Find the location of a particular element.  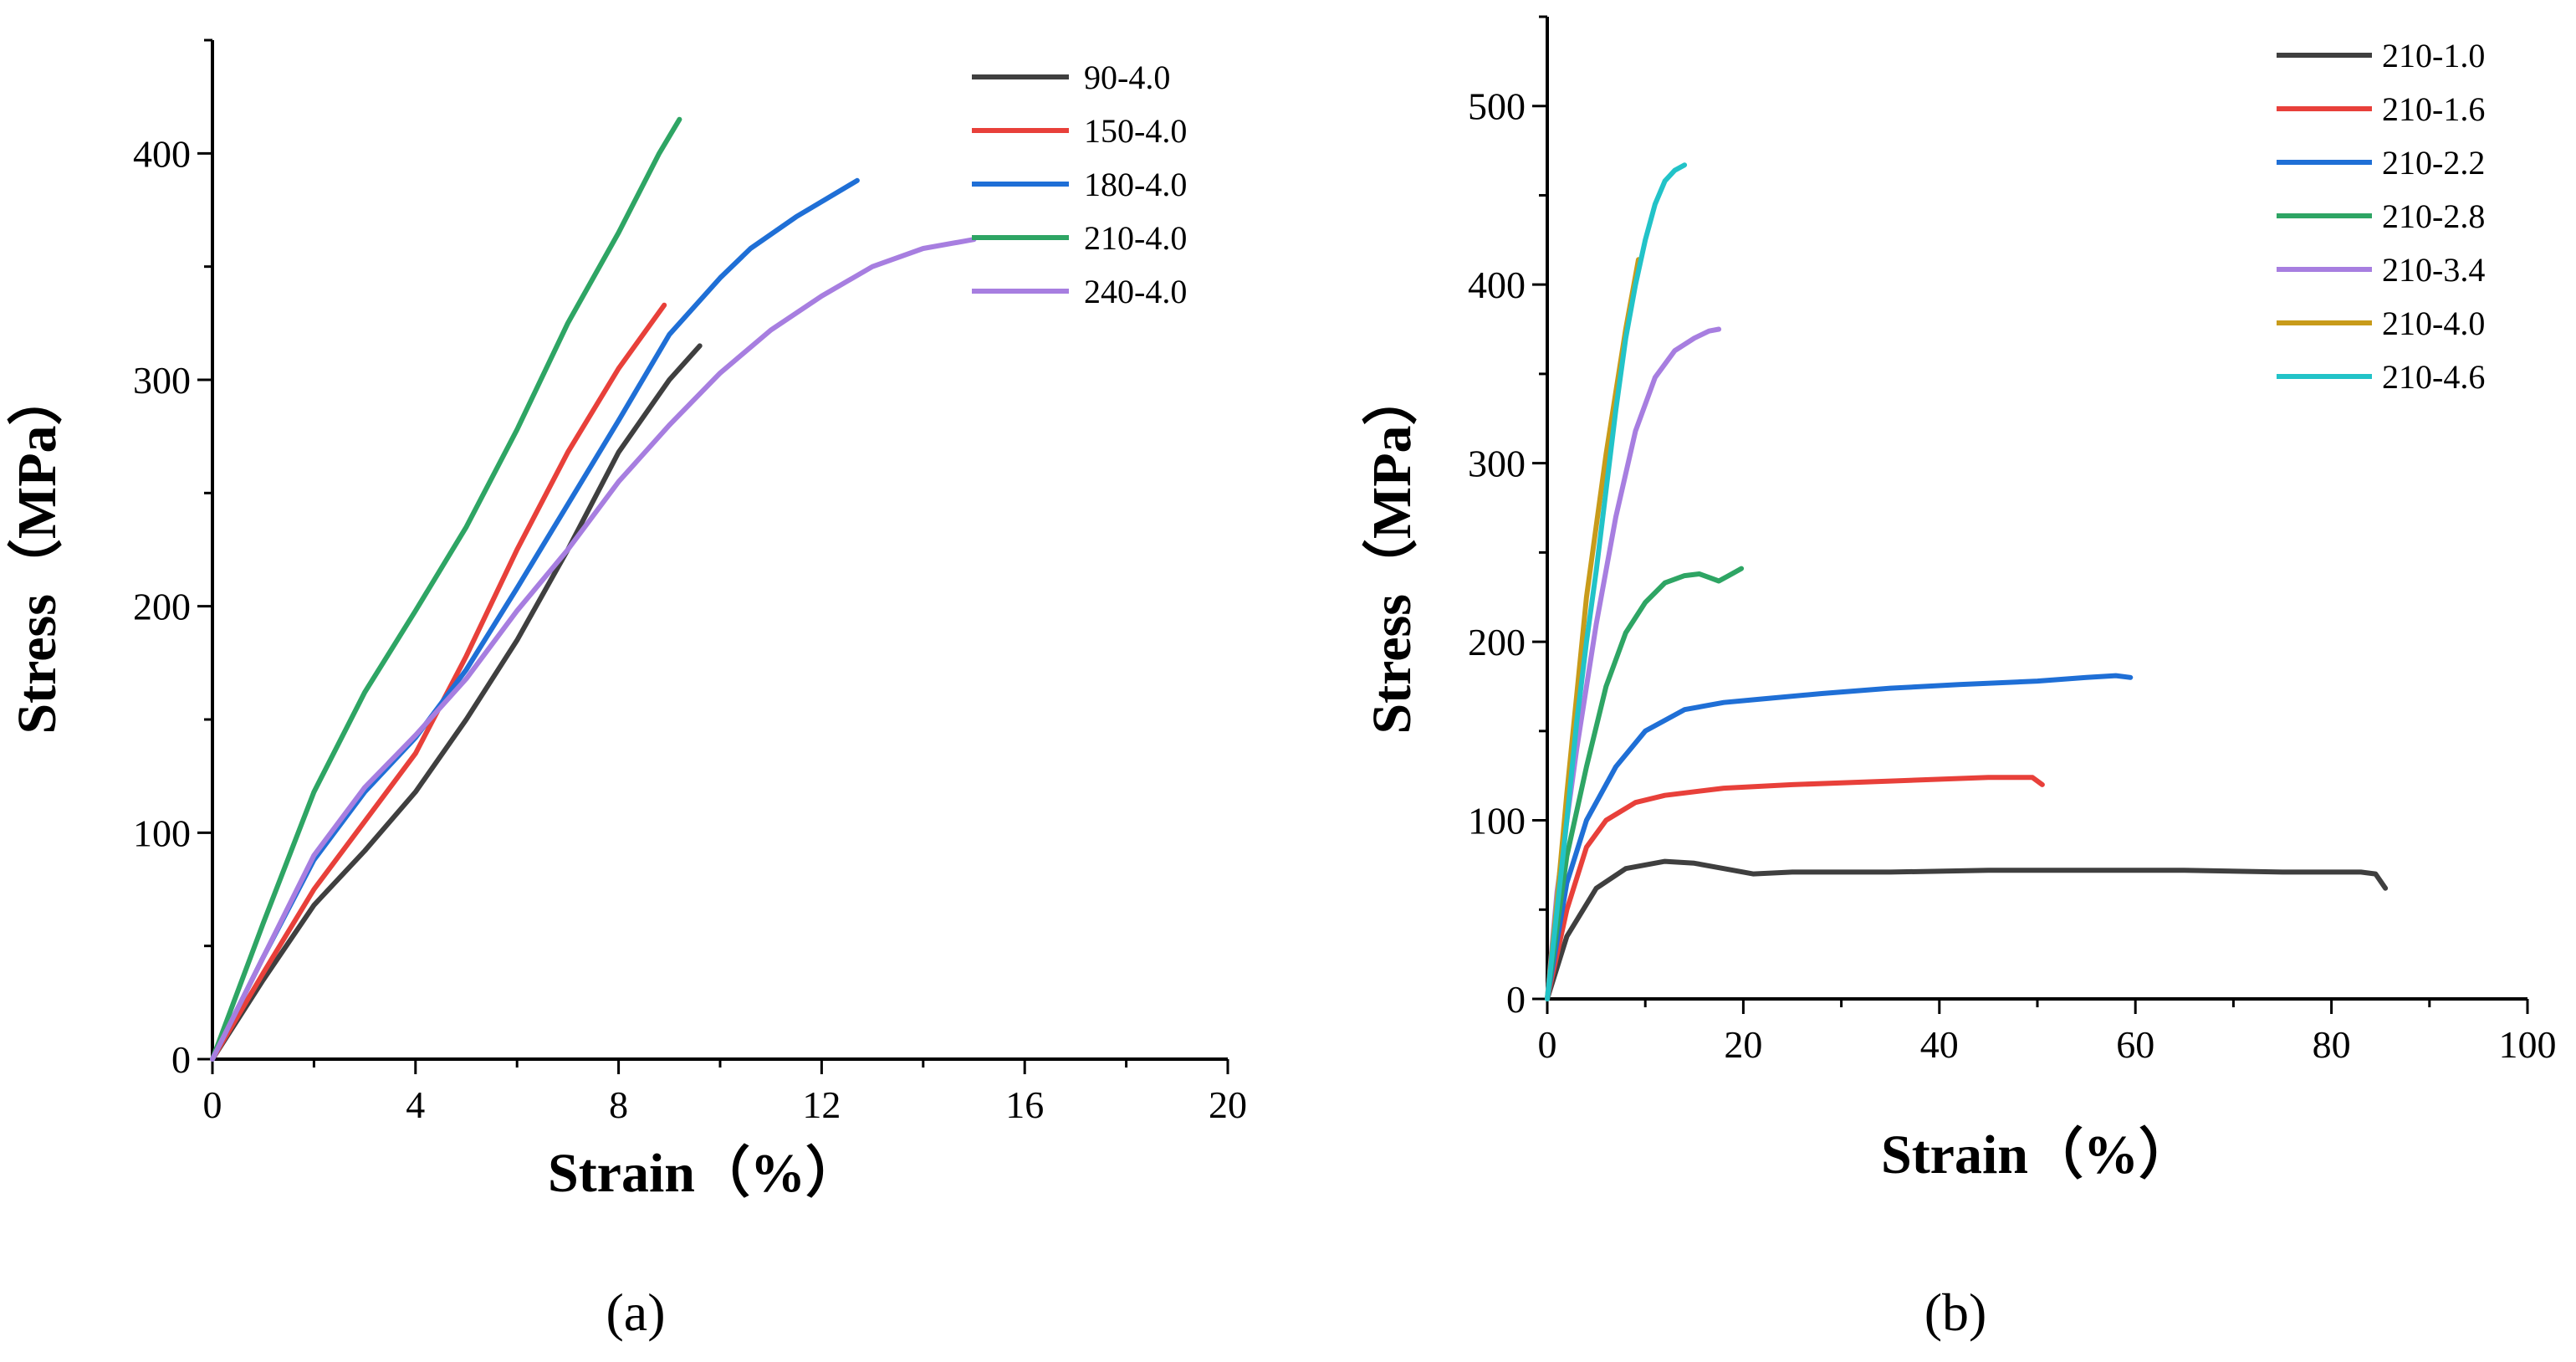

x-tick-label: 60 is located at coordinates (2135, 1044).